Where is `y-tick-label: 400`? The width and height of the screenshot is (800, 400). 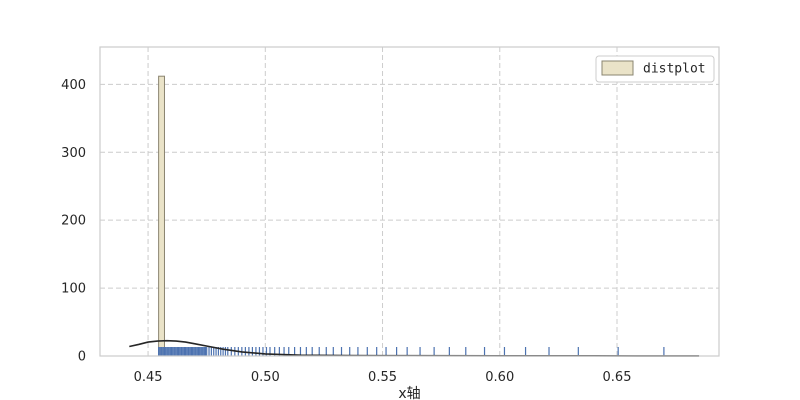 y-tick-label: 400 is located at coordinates (73, 85).